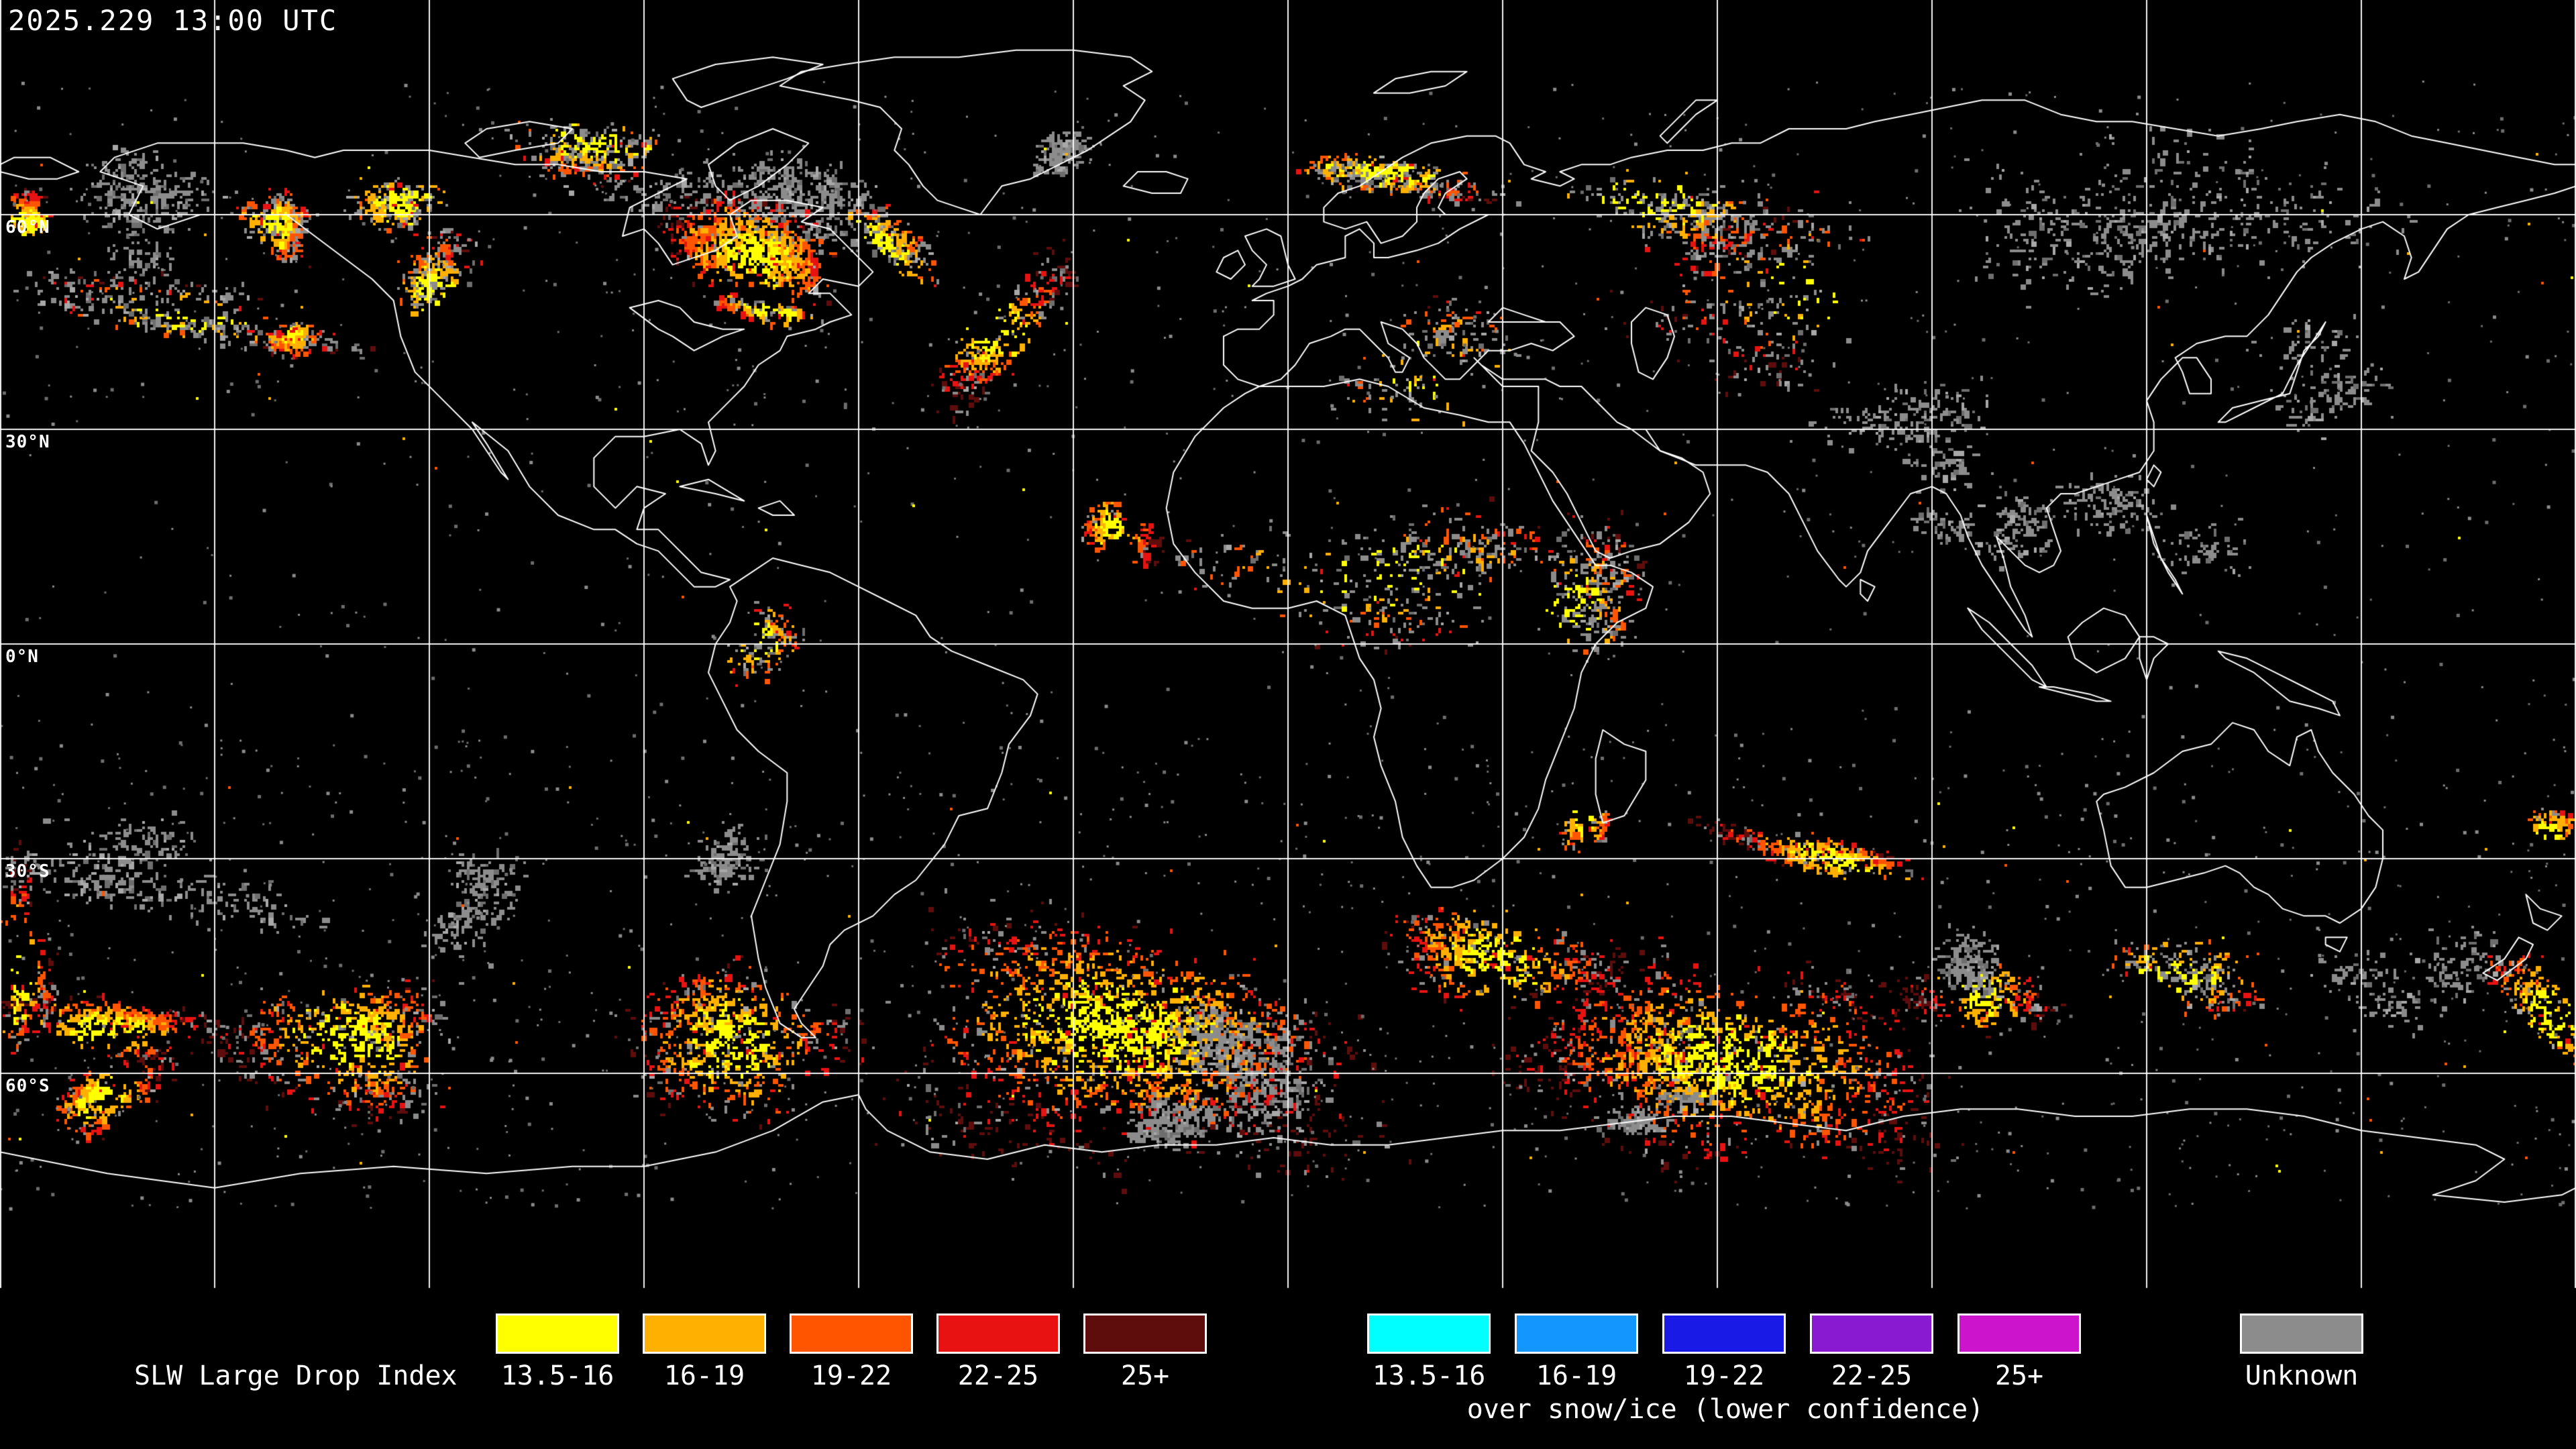 This screenshot has height=1449, width=2576. What do you see at coordinates (2019, 1333) in the screenshot?
I see `legend-swatch-snowice-25plus` at bounding box center [2019, 1333].